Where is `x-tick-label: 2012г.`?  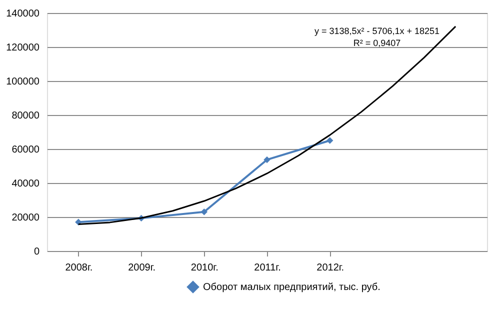
x-tick-label: 2012г. is located at coordinates (330, 268).